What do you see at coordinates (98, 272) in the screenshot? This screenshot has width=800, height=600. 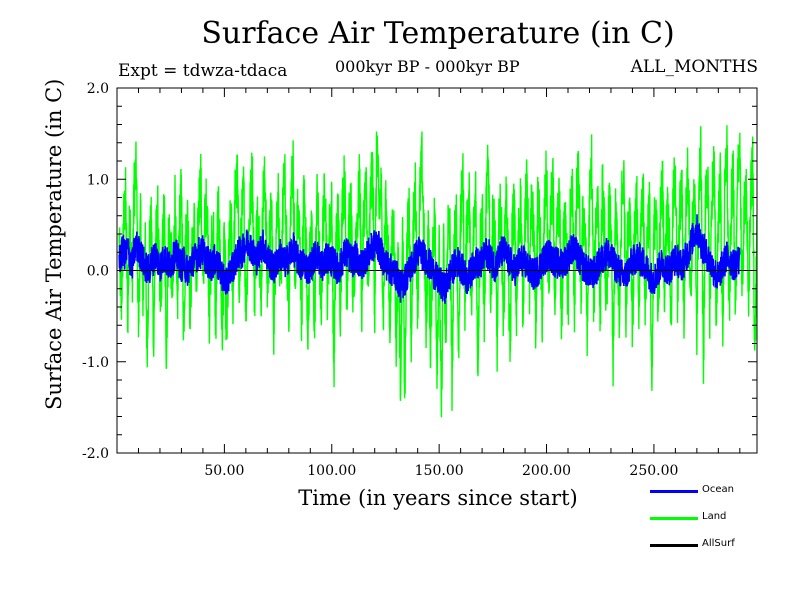 I see `y-tick-label: 0.0` at bounding box center [98, 272].